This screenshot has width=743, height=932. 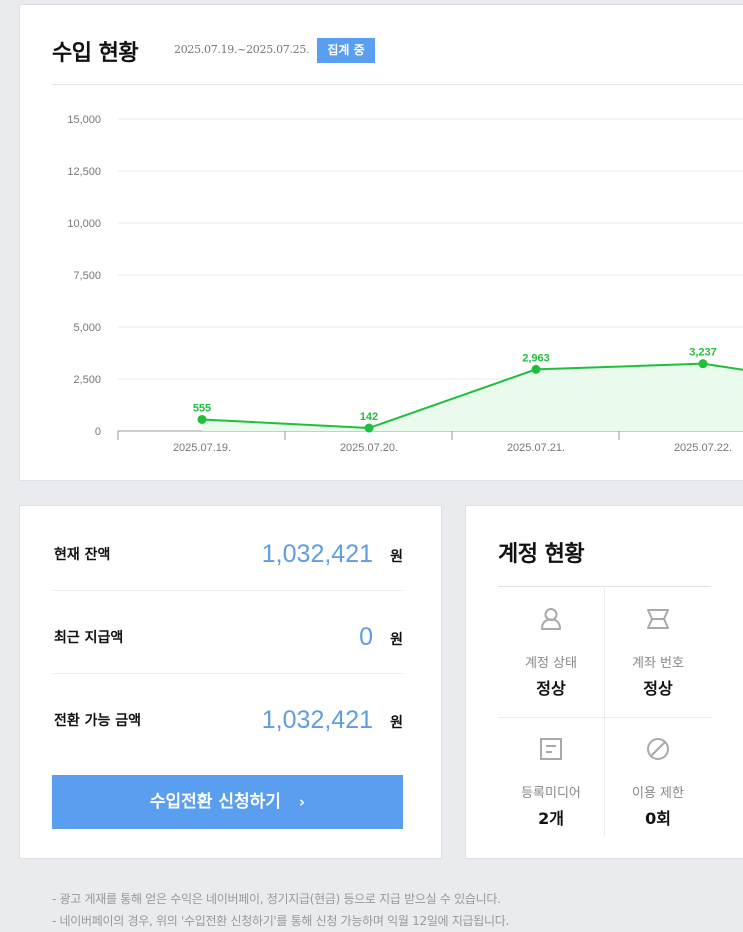 I want to click on document-icon, so click(x=551, y=749).